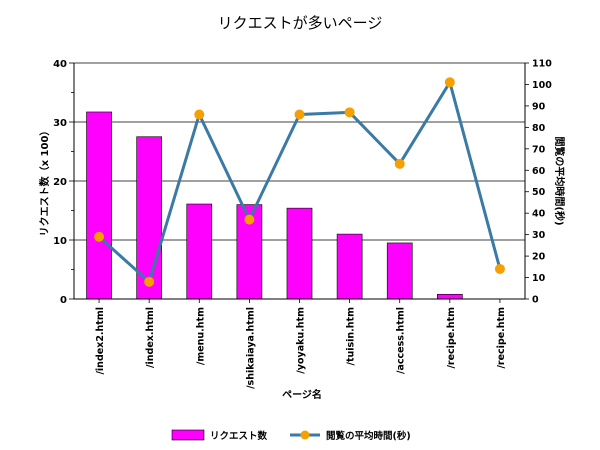 The height and width of the screenshot is (450, 600). What do you see at coordinates (60, 64) in the screenshot?
I see `y-tick-label: 40` at bounding box center [60, 64].